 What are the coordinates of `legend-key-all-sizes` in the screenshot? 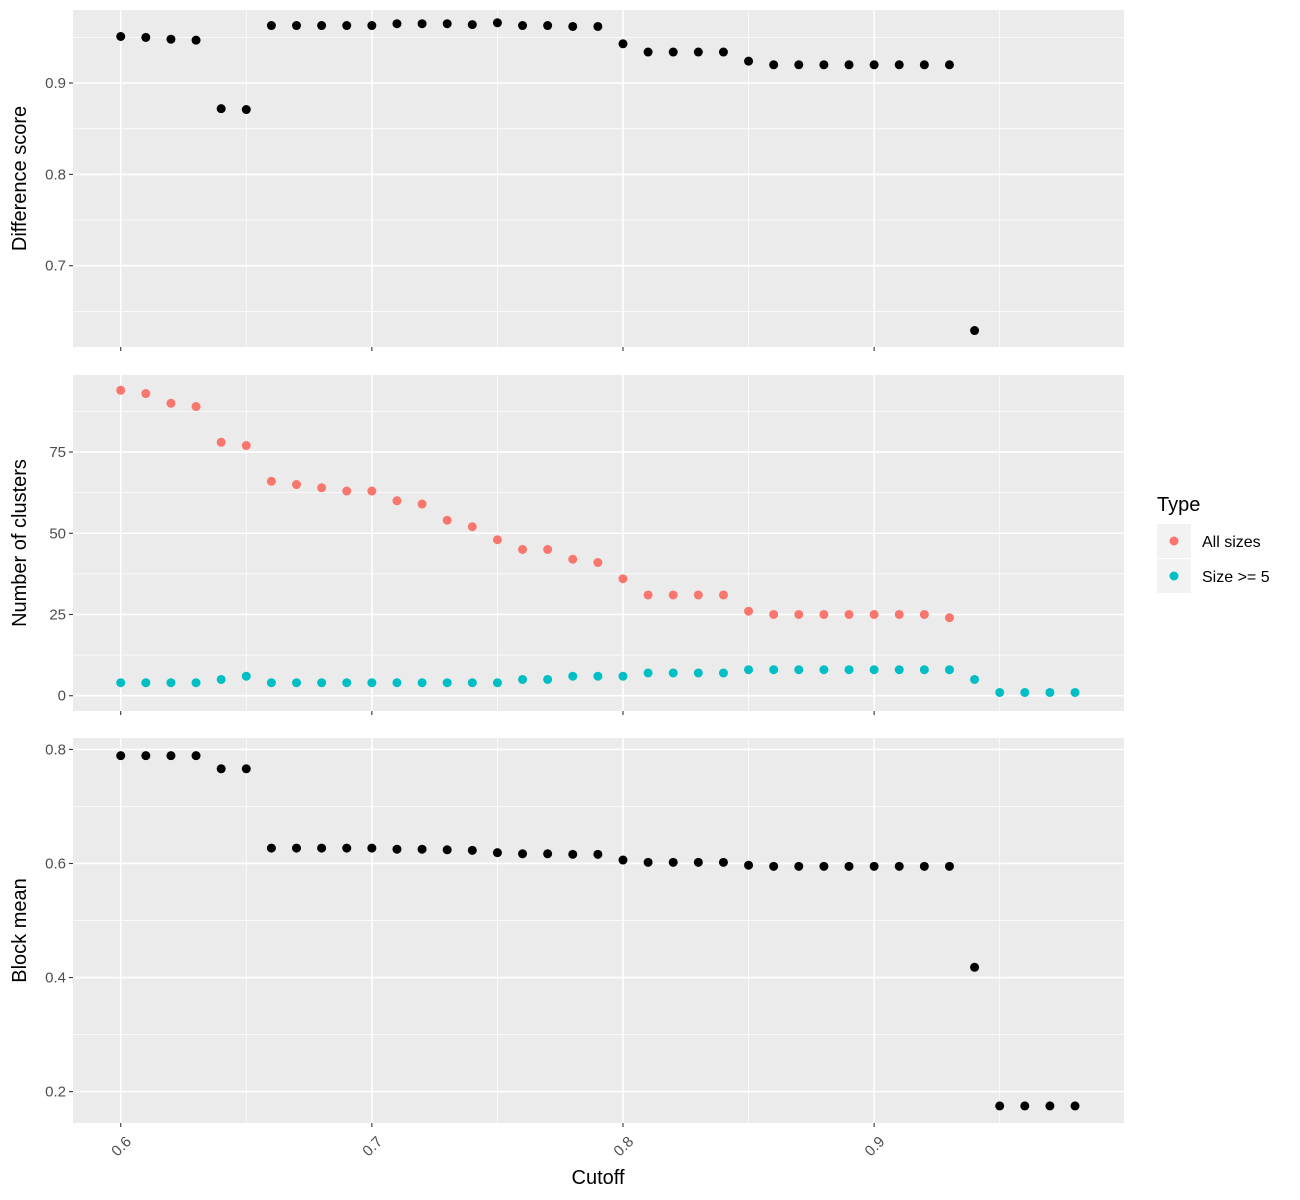 It's located at (1174, 541).